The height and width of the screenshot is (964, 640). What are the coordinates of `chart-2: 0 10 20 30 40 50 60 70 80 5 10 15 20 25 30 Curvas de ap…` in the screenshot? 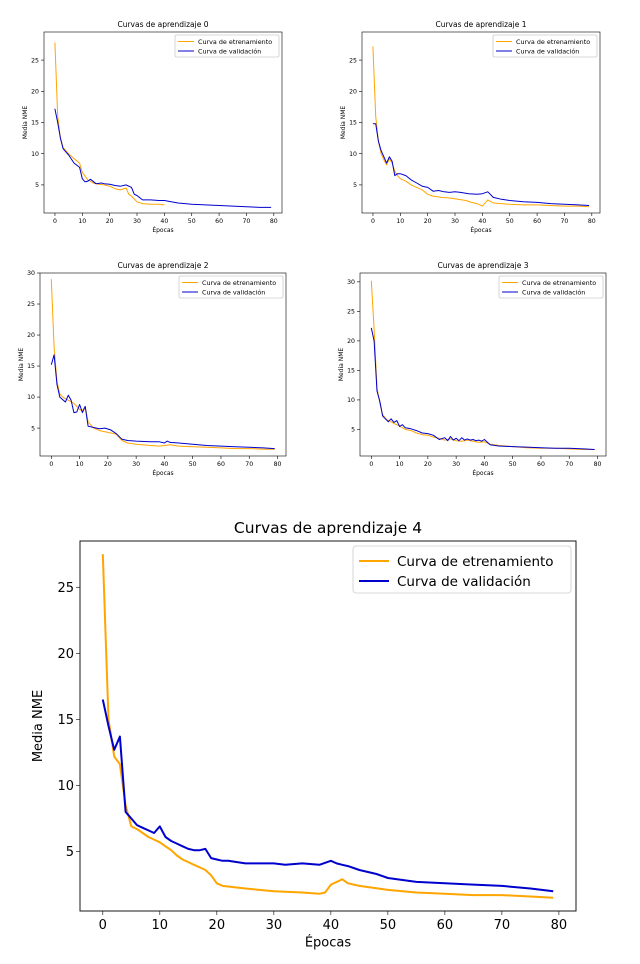 It's located at (152, 369).